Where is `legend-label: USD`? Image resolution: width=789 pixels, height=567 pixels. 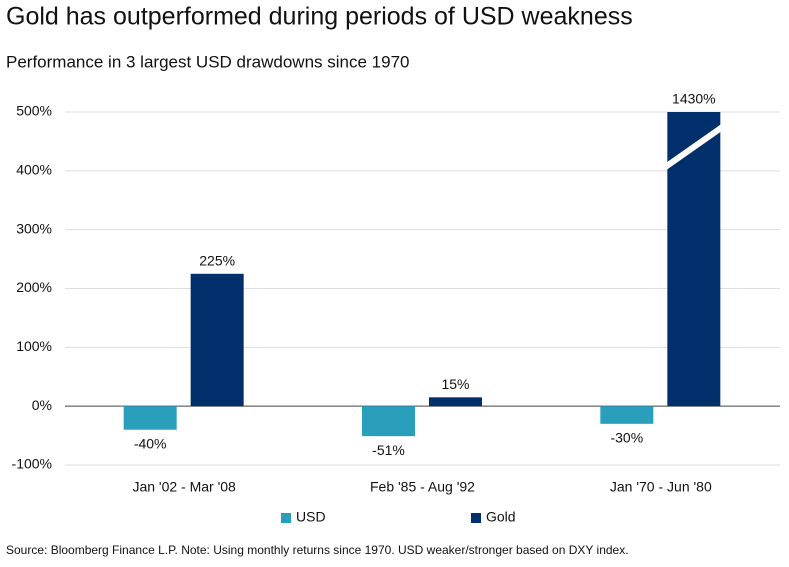 legend-label: USD is located at coordinates (311, 517).